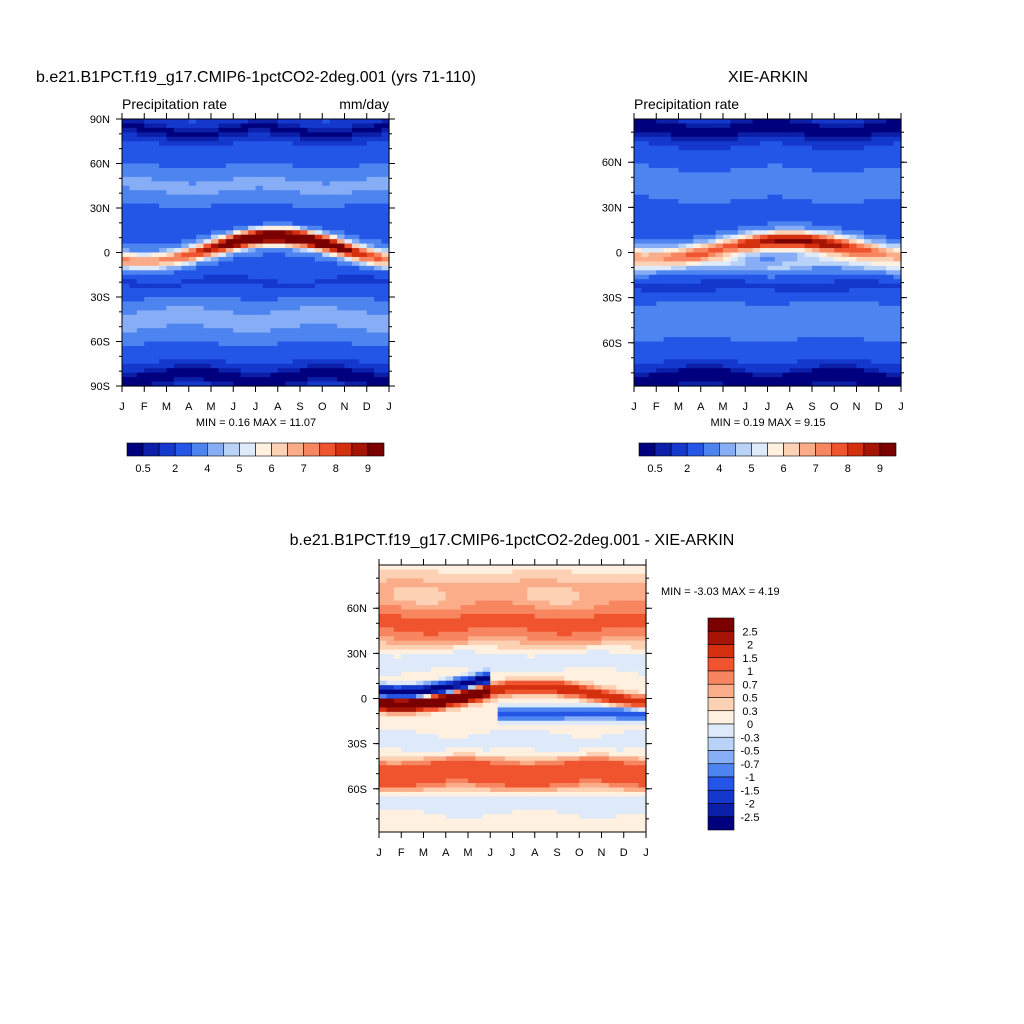  I want to click on colorbar-swatch, so click(199, 449).